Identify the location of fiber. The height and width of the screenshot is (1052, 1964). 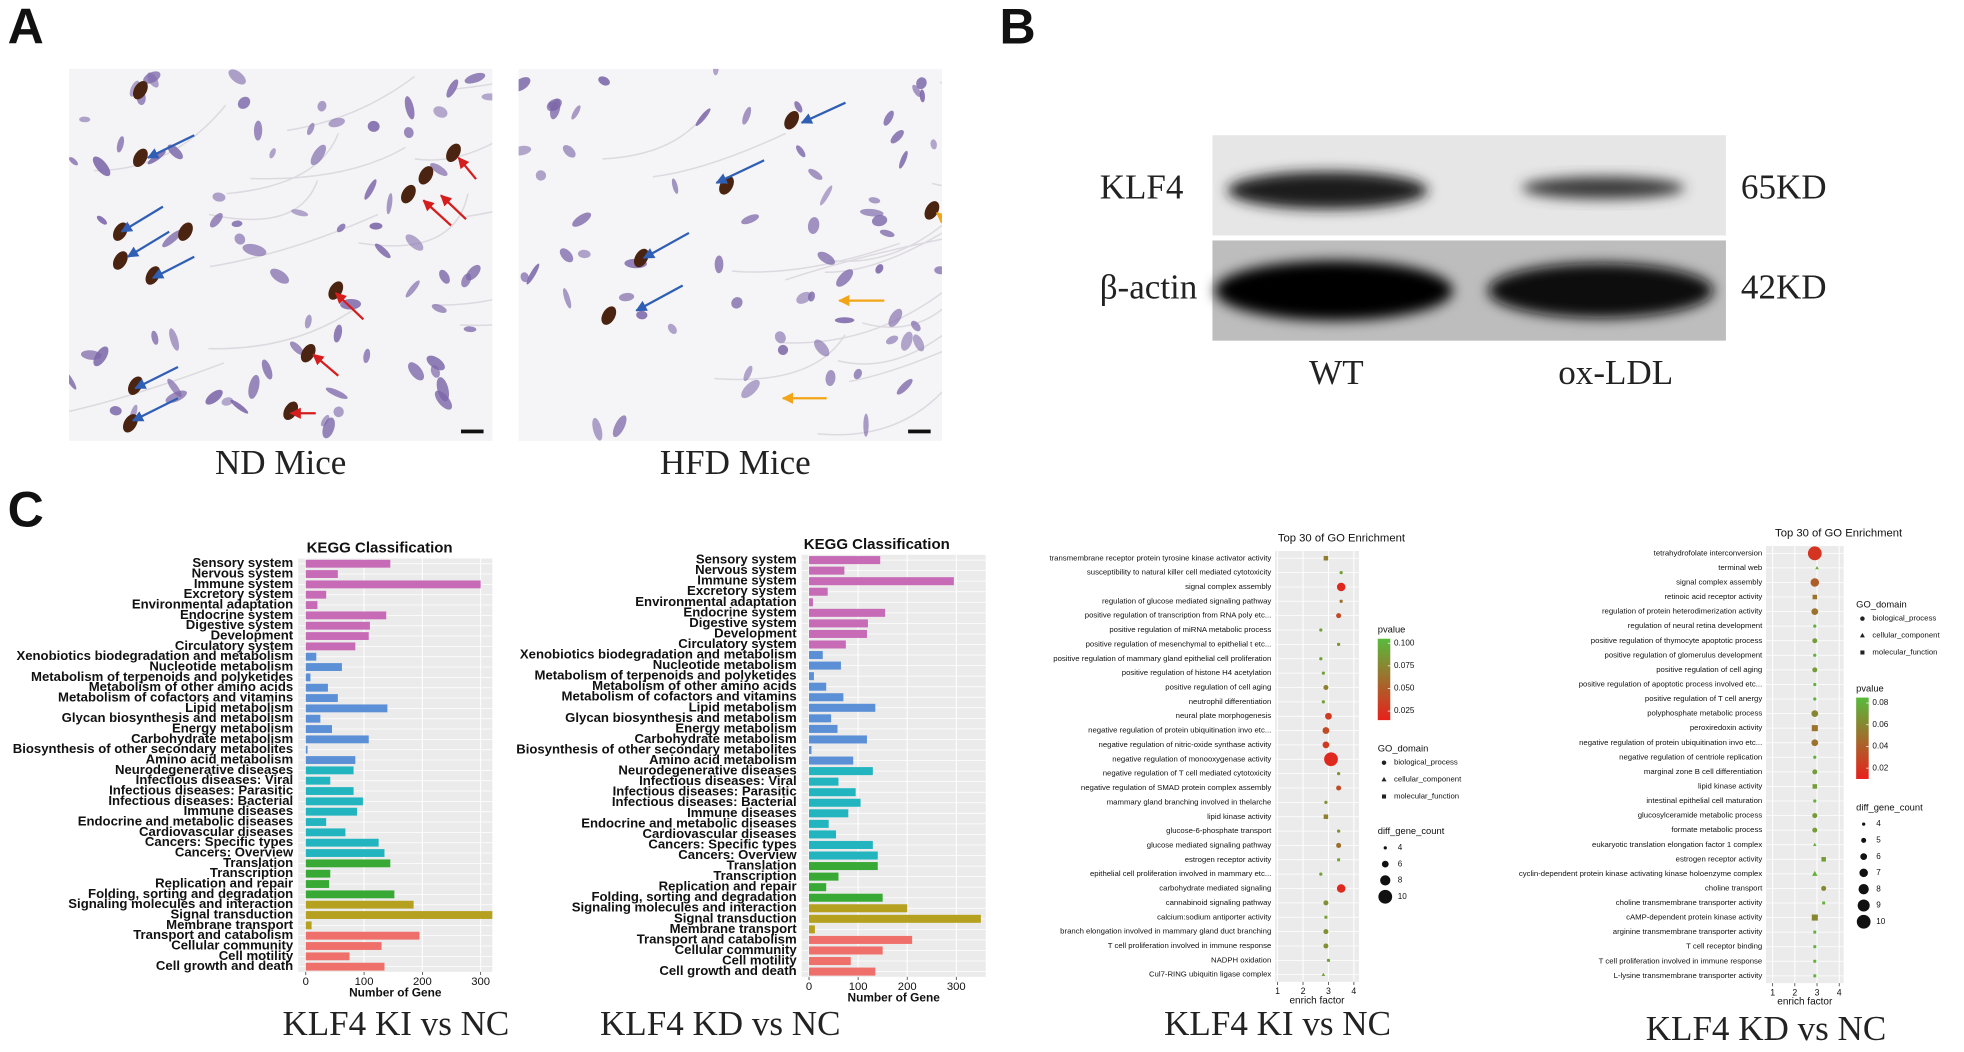
(940, 82).